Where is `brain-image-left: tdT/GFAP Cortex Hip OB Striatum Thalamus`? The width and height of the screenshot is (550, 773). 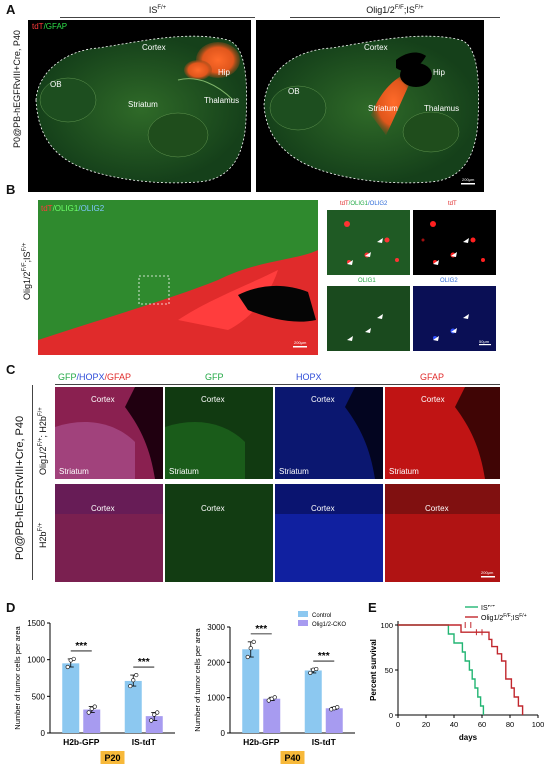
brain-image-left: tdT/GFAP Cortex Hip OB Striatum Thalamus is located at coordinates (139, 106).